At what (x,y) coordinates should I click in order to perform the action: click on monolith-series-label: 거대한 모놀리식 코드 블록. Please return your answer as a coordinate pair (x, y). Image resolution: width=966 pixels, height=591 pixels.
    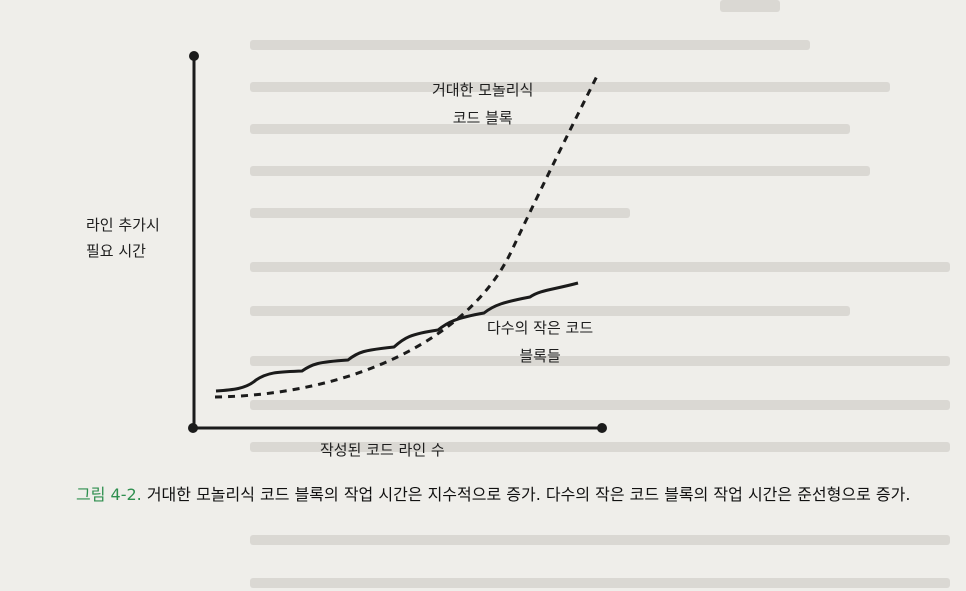
    Looking at the image, I should click on (483, 104).